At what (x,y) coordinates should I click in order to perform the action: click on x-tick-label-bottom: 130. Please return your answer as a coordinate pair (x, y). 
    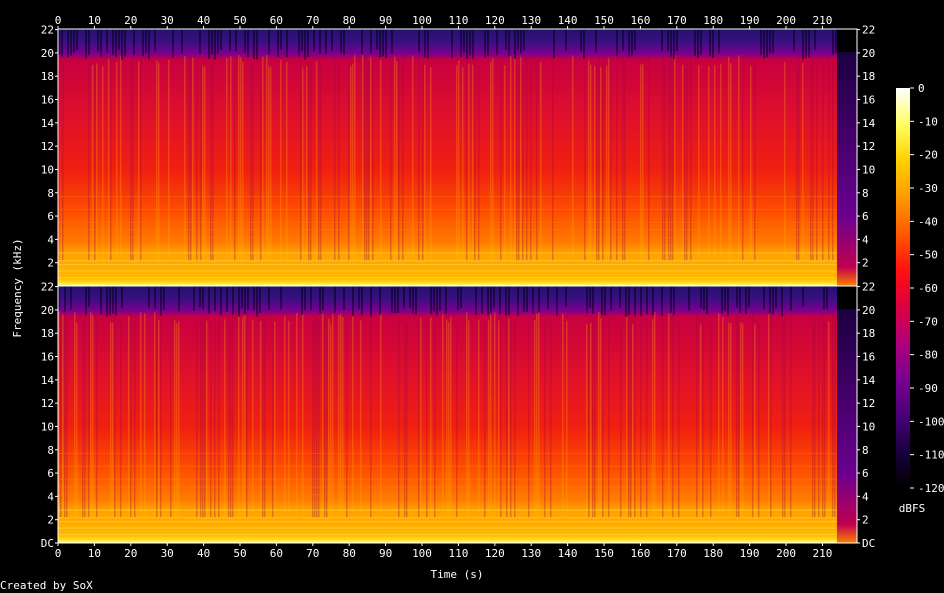
    Looking at the image, I should click on (531, 553).